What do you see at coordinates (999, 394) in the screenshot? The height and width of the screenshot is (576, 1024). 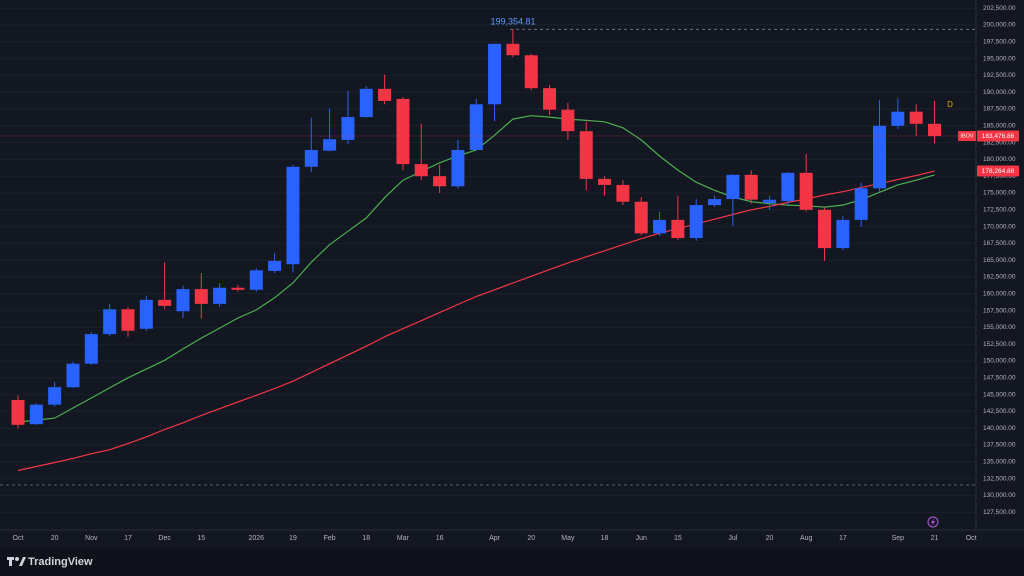 I see `y-tick-label: 145,000.00` at bounding box center [999, 394].